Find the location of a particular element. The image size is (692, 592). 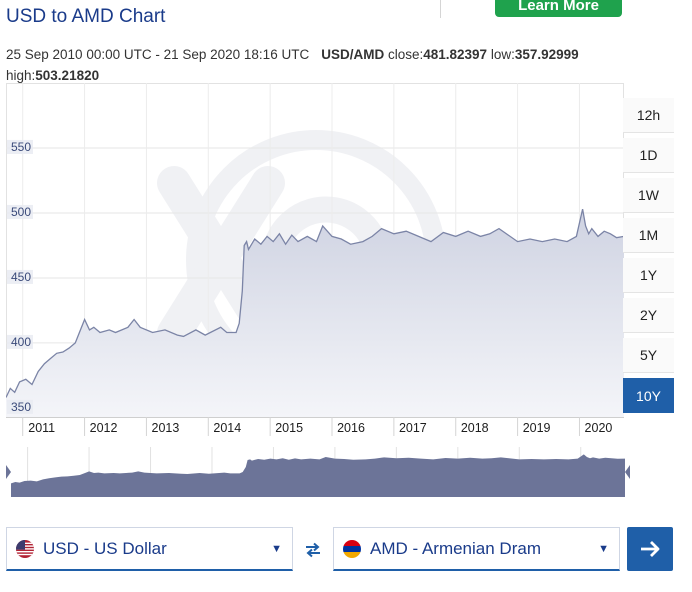

x-tick-label: 2019 is located at coordinates (537, 428).